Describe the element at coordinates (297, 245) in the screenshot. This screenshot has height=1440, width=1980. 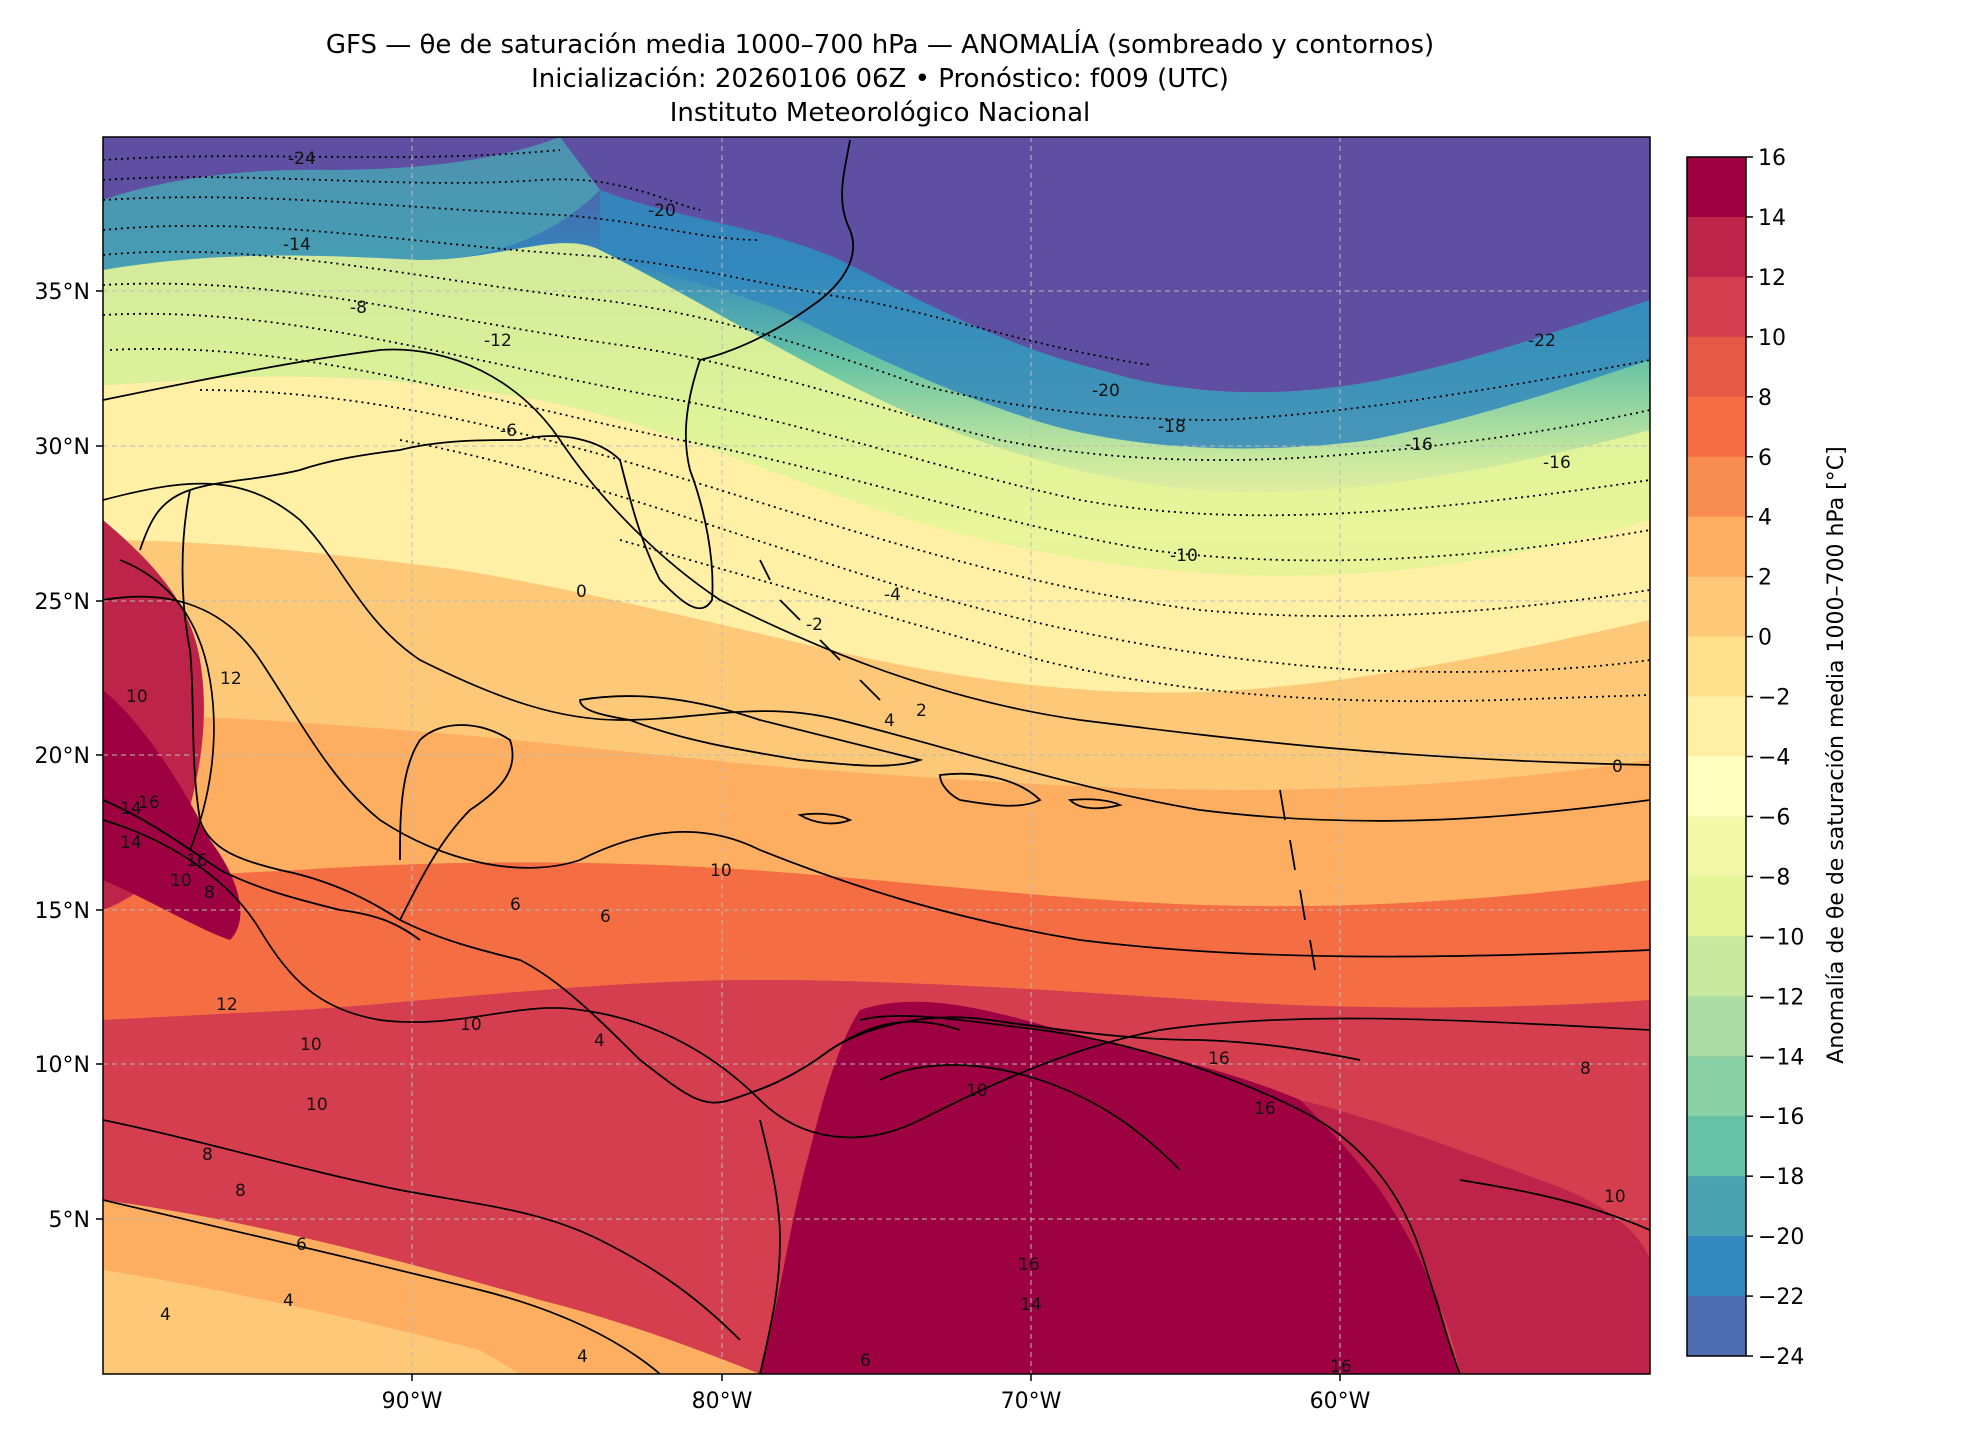
I see `contour-label: -14` at that location.